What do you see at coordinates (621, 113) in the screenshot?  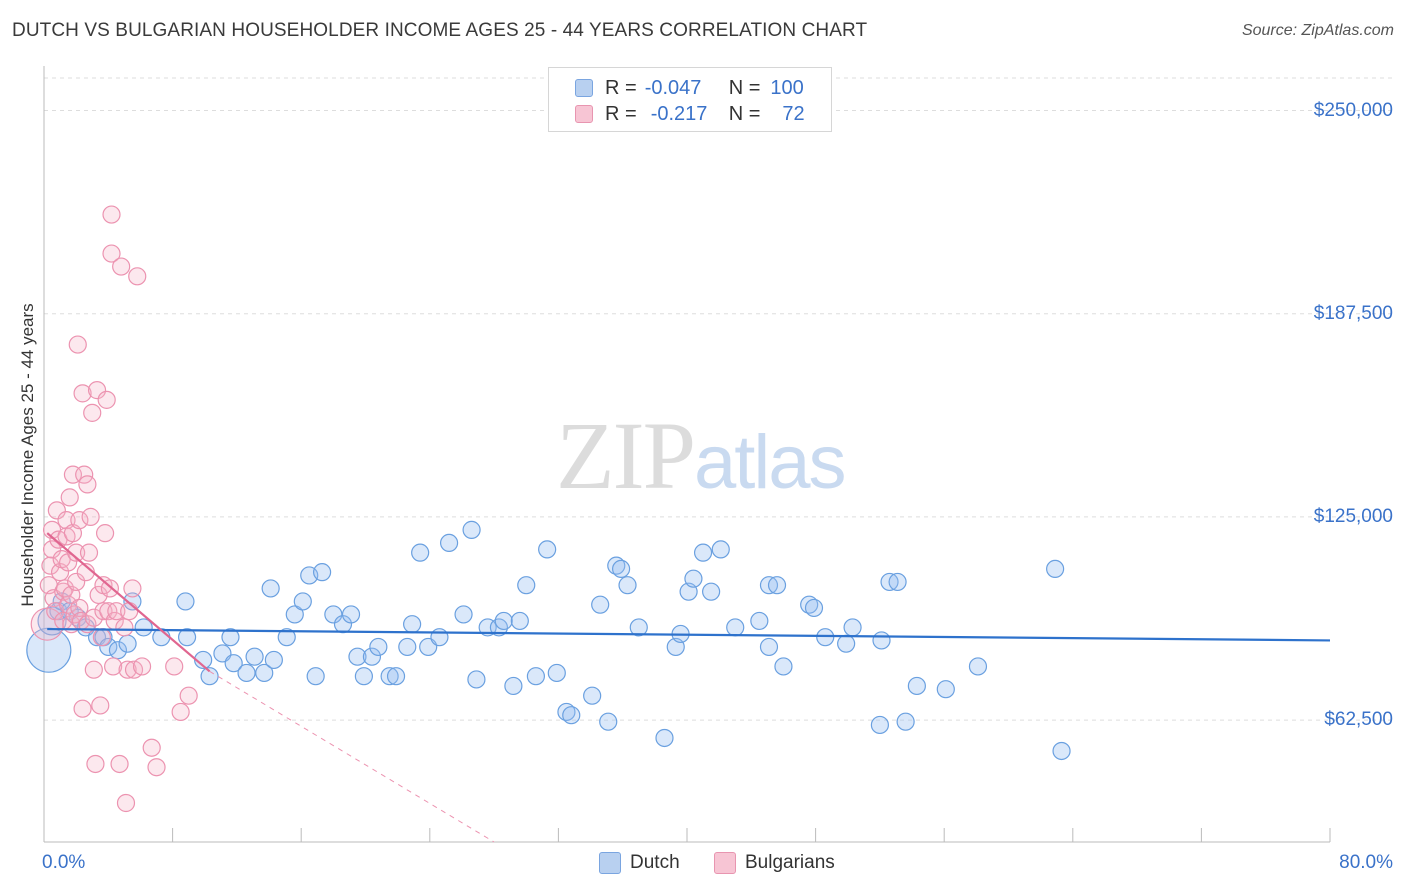 I see `legend-r-label: R =` at bounding box center [621, 113].